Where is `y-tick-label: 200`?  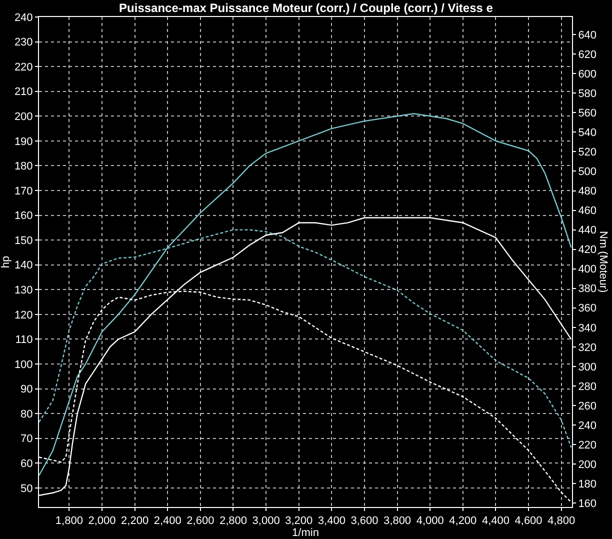
y-tick-label: 200 is located at coordinates (23, 116).